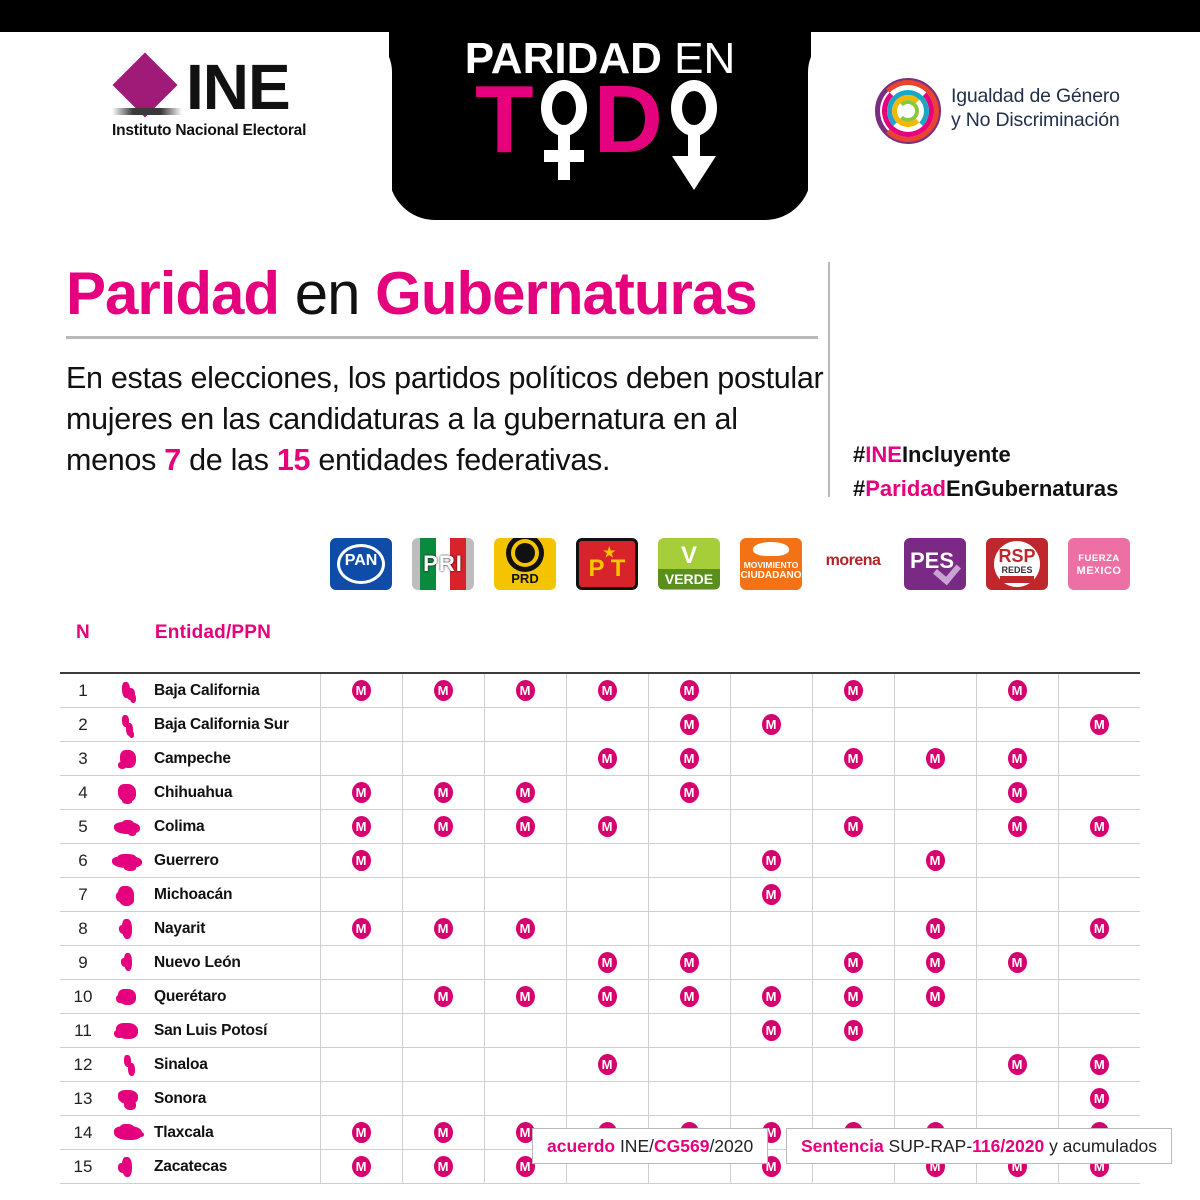 This screenshot has width=1200, height=1200. What do you see at coordinates (1010, 113) in the screenshot?
I see `igualdad-de-genero-logo: Igualdad de Género y No Discriminación` at bounding box center [1010, 113].